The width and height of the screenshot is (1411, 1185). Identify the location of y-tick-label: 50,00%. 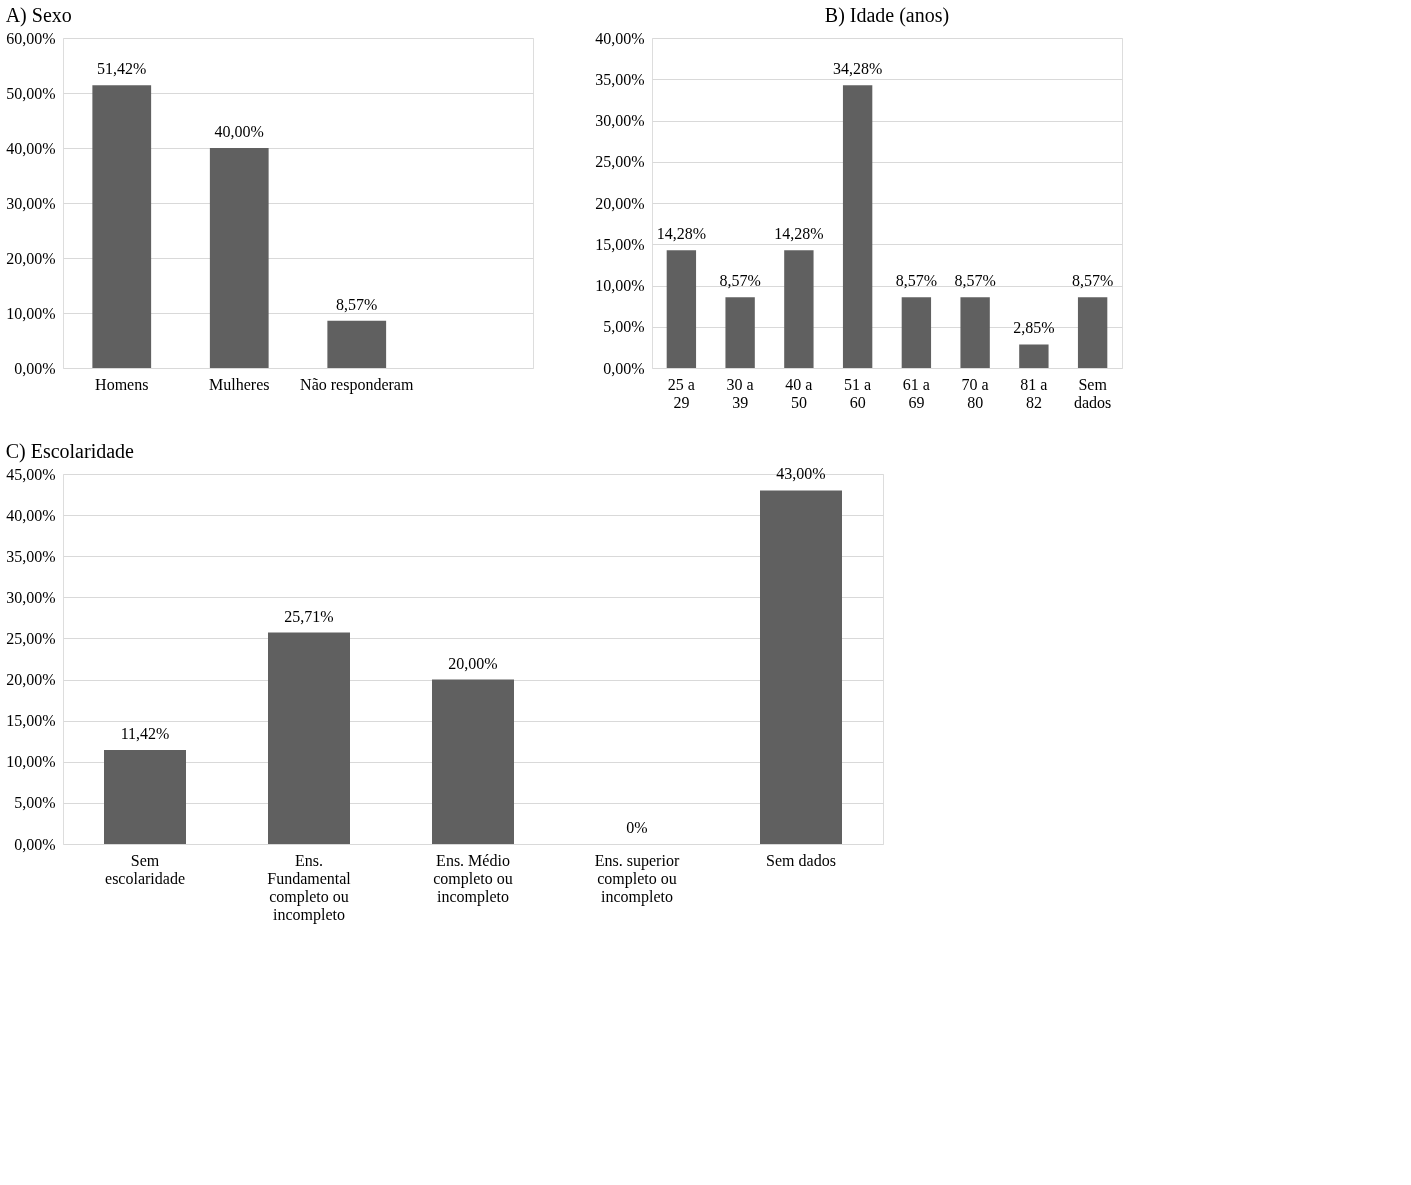
(31, 93).